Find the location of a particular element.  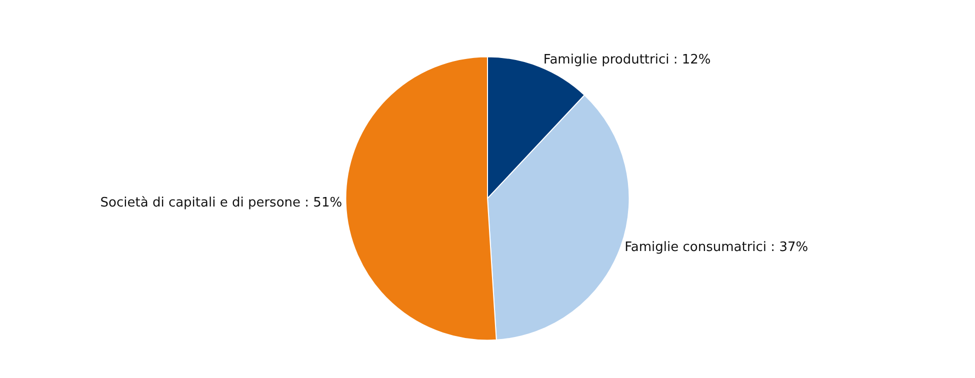

slice-label: Famiglie produttrici : 12% is located at coordinates (627, 60).